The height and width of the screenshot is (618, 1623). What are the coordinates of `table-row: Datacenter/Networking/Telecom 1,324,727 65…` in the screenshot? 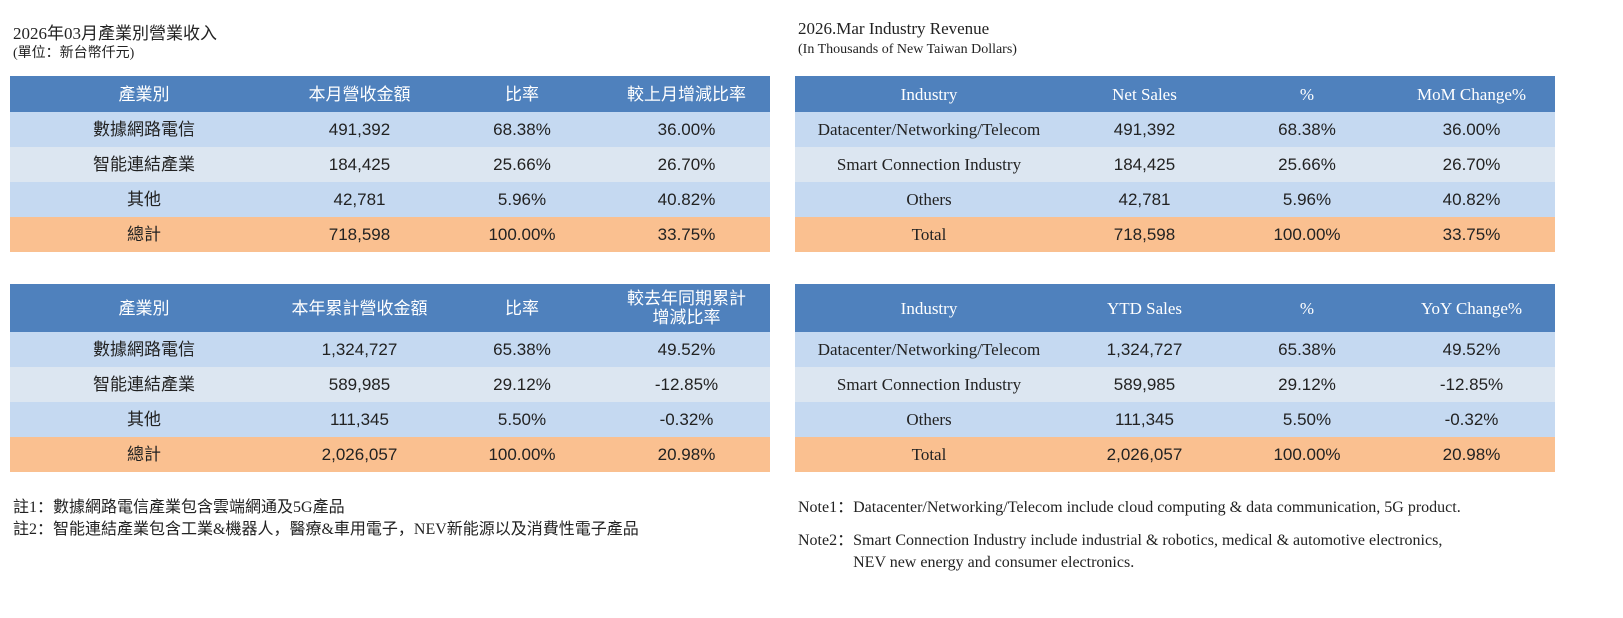 It's located at (1175, 349).